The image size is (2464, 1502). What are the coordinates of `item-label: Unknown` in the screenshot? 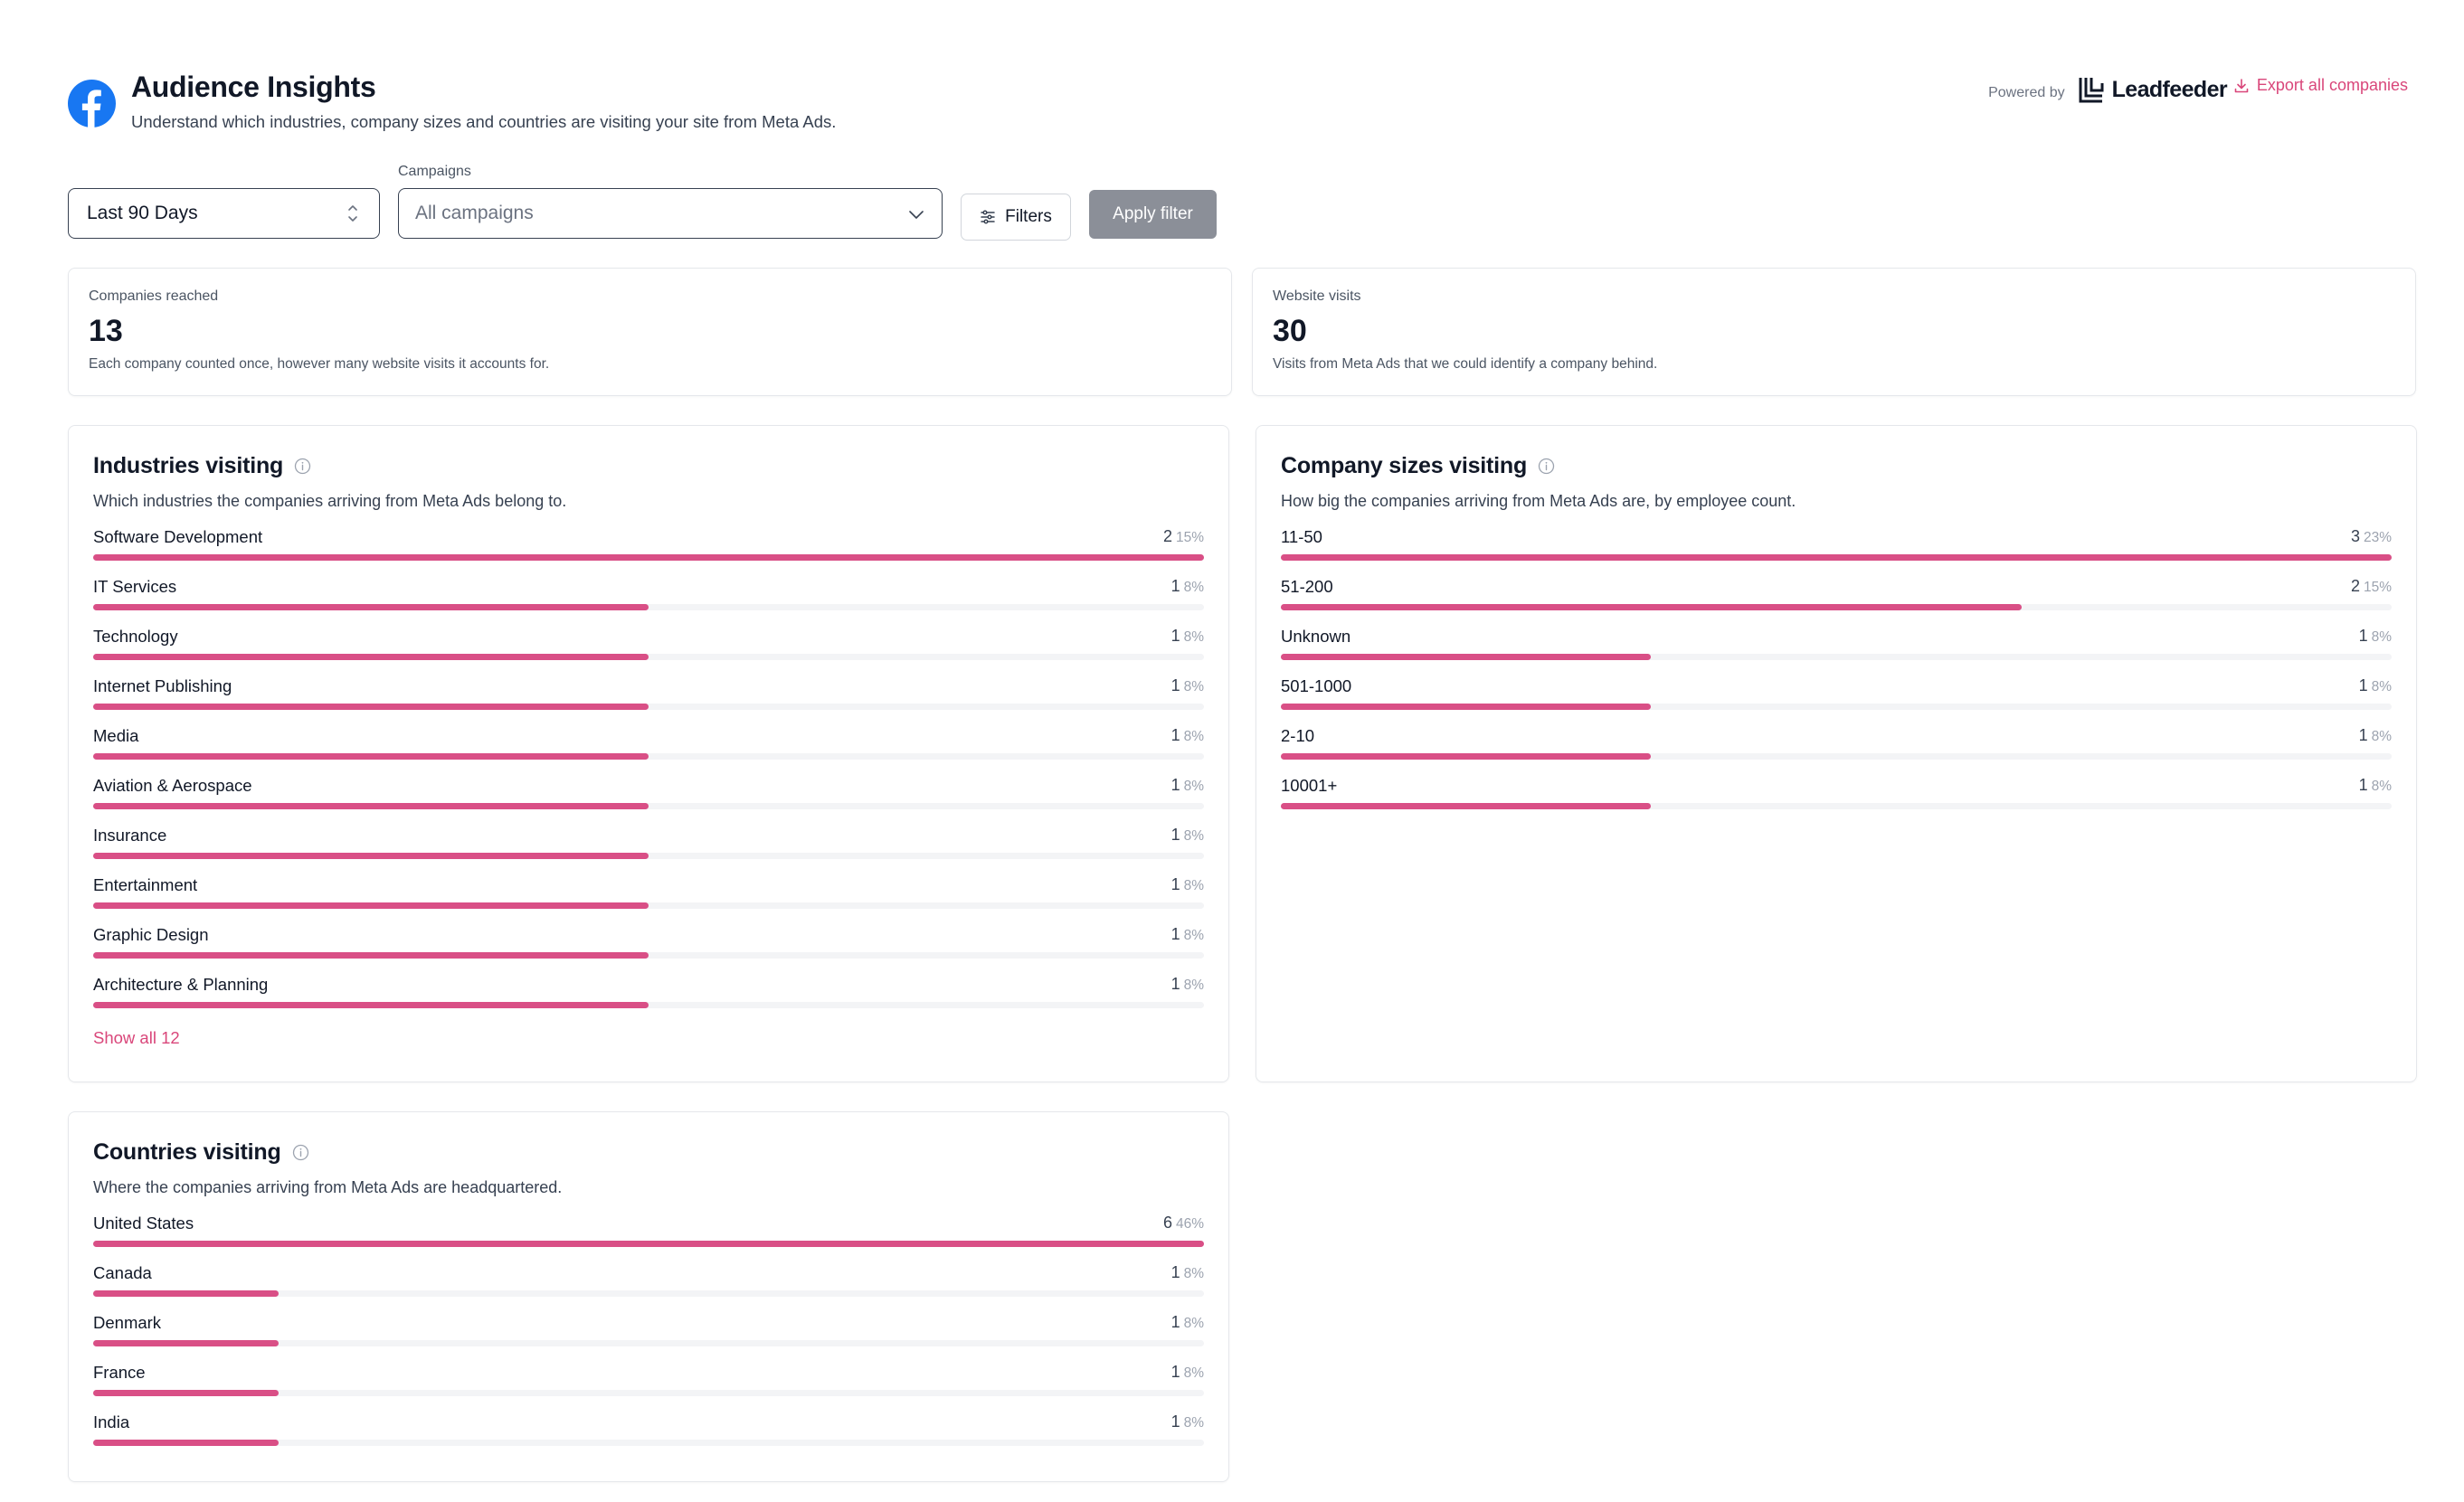 It's located at (1316, 637).